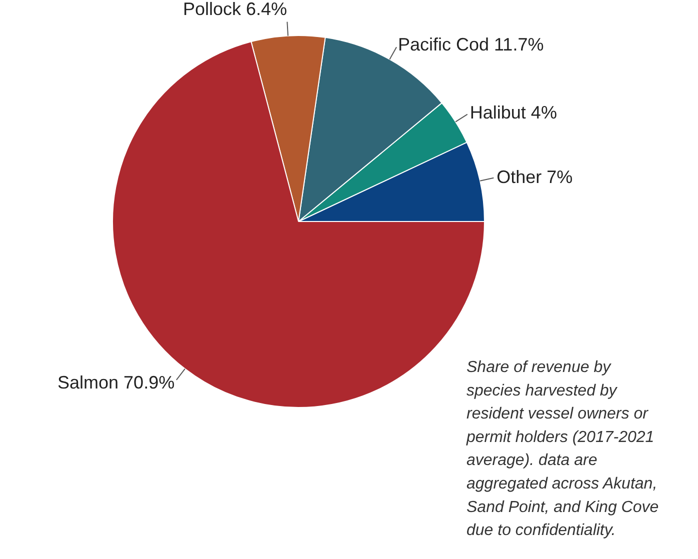 Image resolution: width=698 pixels, height=559 pixels. Describe the element at coordinates (116, 382) in the screenshot. I see `slice-label: Salmon 70.9%` at that location.